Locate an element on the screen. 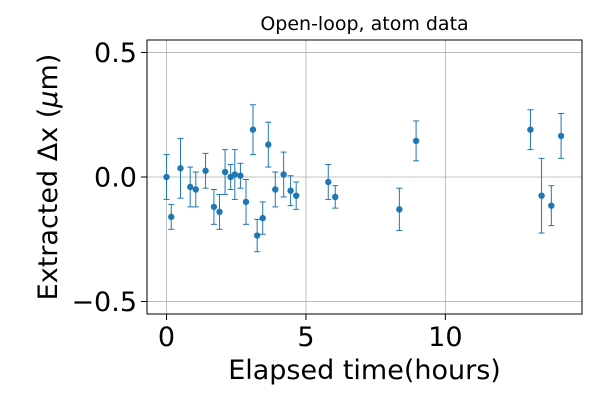 Image resolution: width=600 pixels, height=404 pixels. y-tick-labels: 0.5 0.0 −0.5 is located at coordinates (104, 178).